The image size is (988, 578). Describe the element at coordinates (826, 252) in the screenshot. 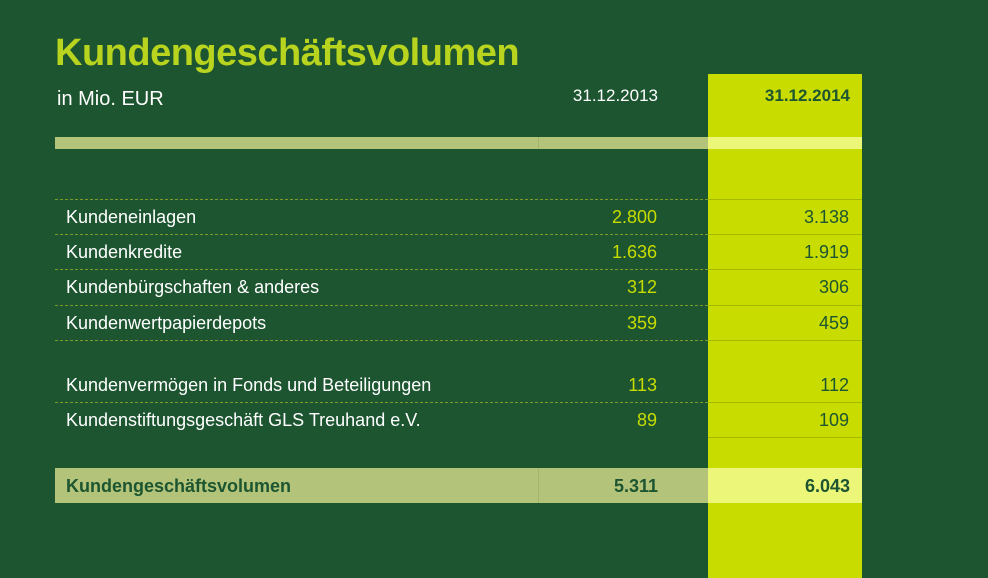

I see `row-value-2014: 1.919` at that location.